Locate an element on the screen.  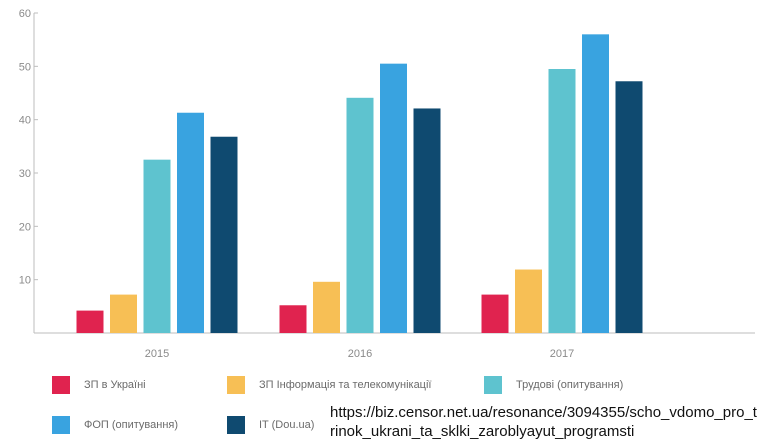
x-tick-label: 2015 is located at coordinates (157, 354).